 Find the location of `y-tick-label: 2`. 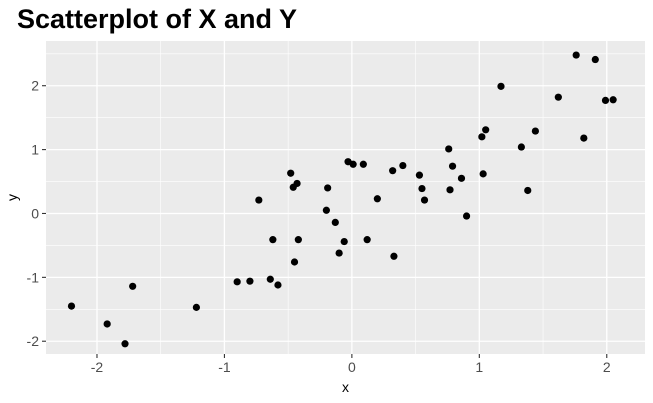

y-tick-label: 2 is located at coordinates (35, 86).